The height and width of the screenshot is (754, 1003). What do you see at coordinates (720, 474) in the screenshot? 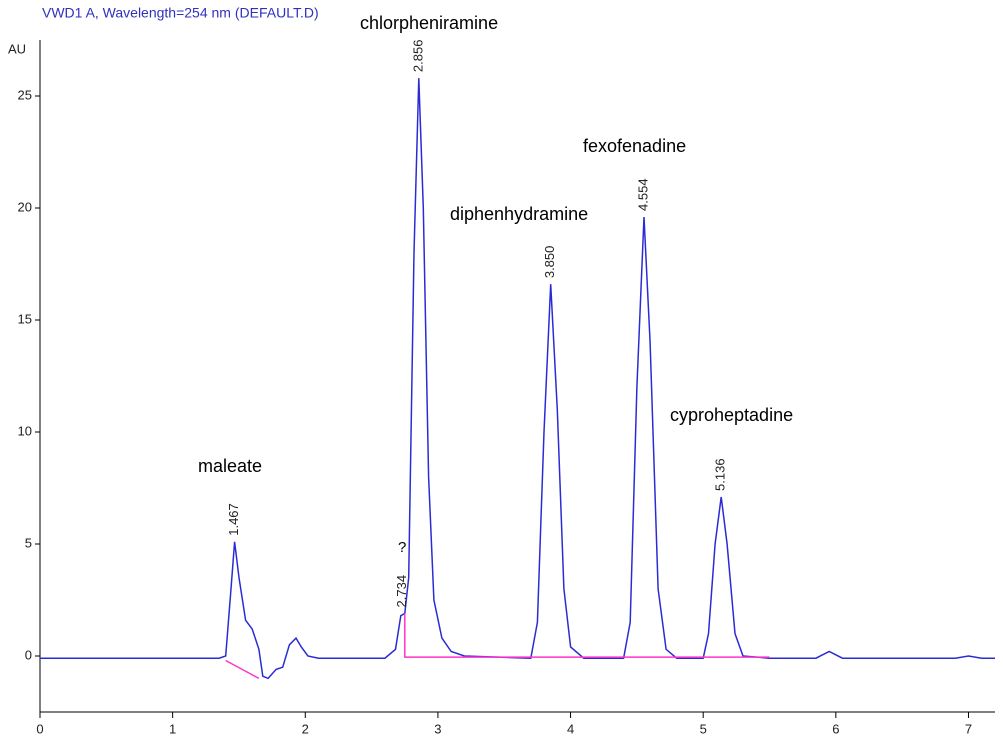
I see `retention-time-label: 5.136` at bounding box center [720, 474].